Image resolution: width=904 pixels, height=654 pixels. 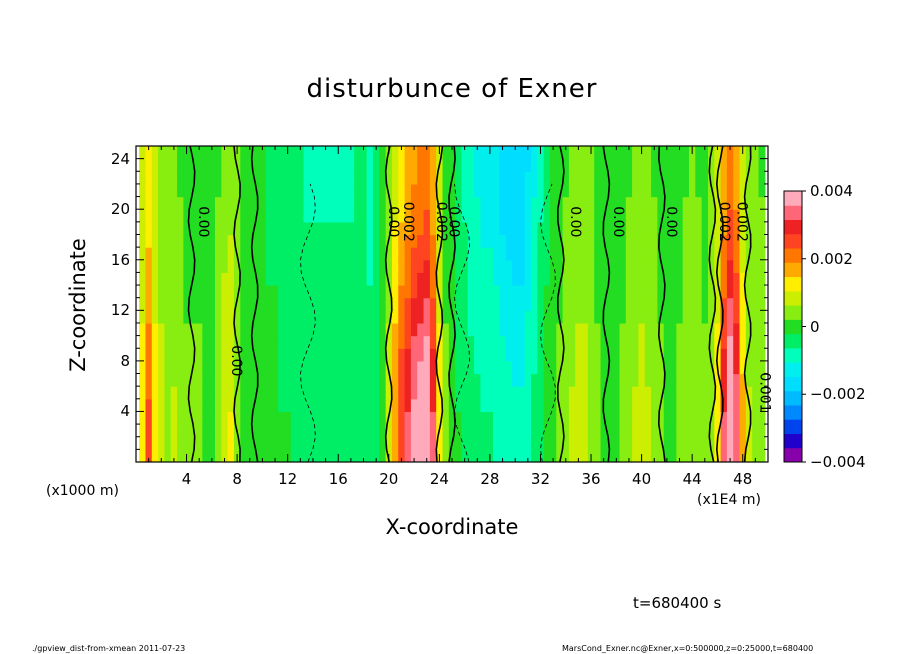 I want to click on x-tick-label: 12, so click(x=288, y=479).